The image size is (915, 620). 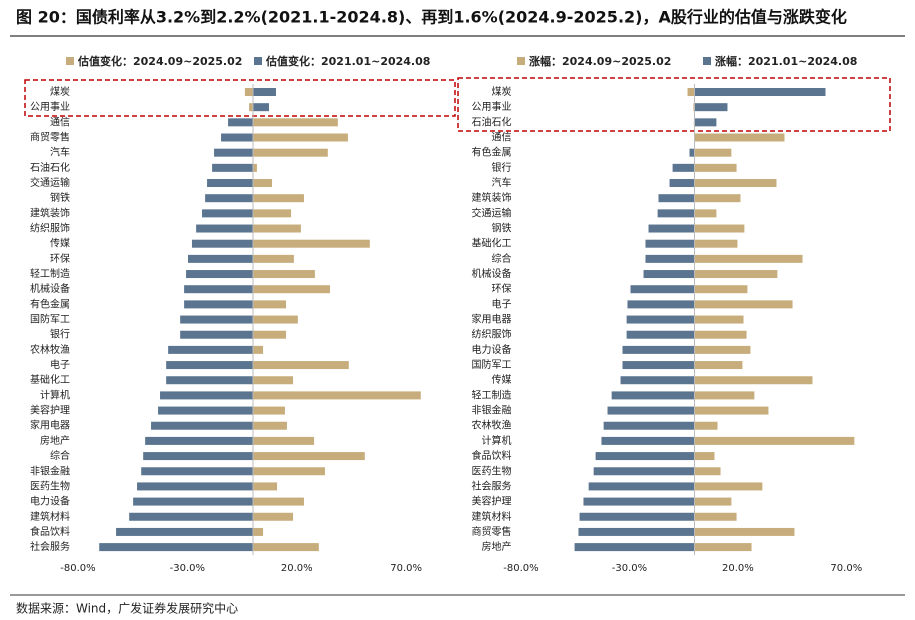 I want to click on category-label: 钢铁, so click(x=502, y=228).